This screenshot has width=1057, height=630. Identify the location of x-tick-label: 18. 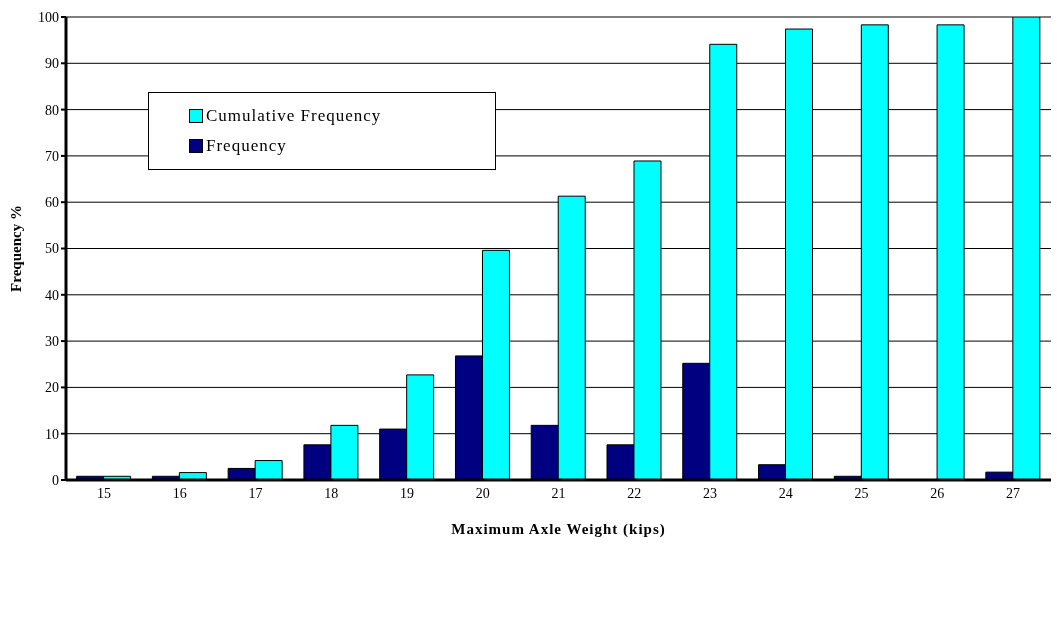
(331, 493).